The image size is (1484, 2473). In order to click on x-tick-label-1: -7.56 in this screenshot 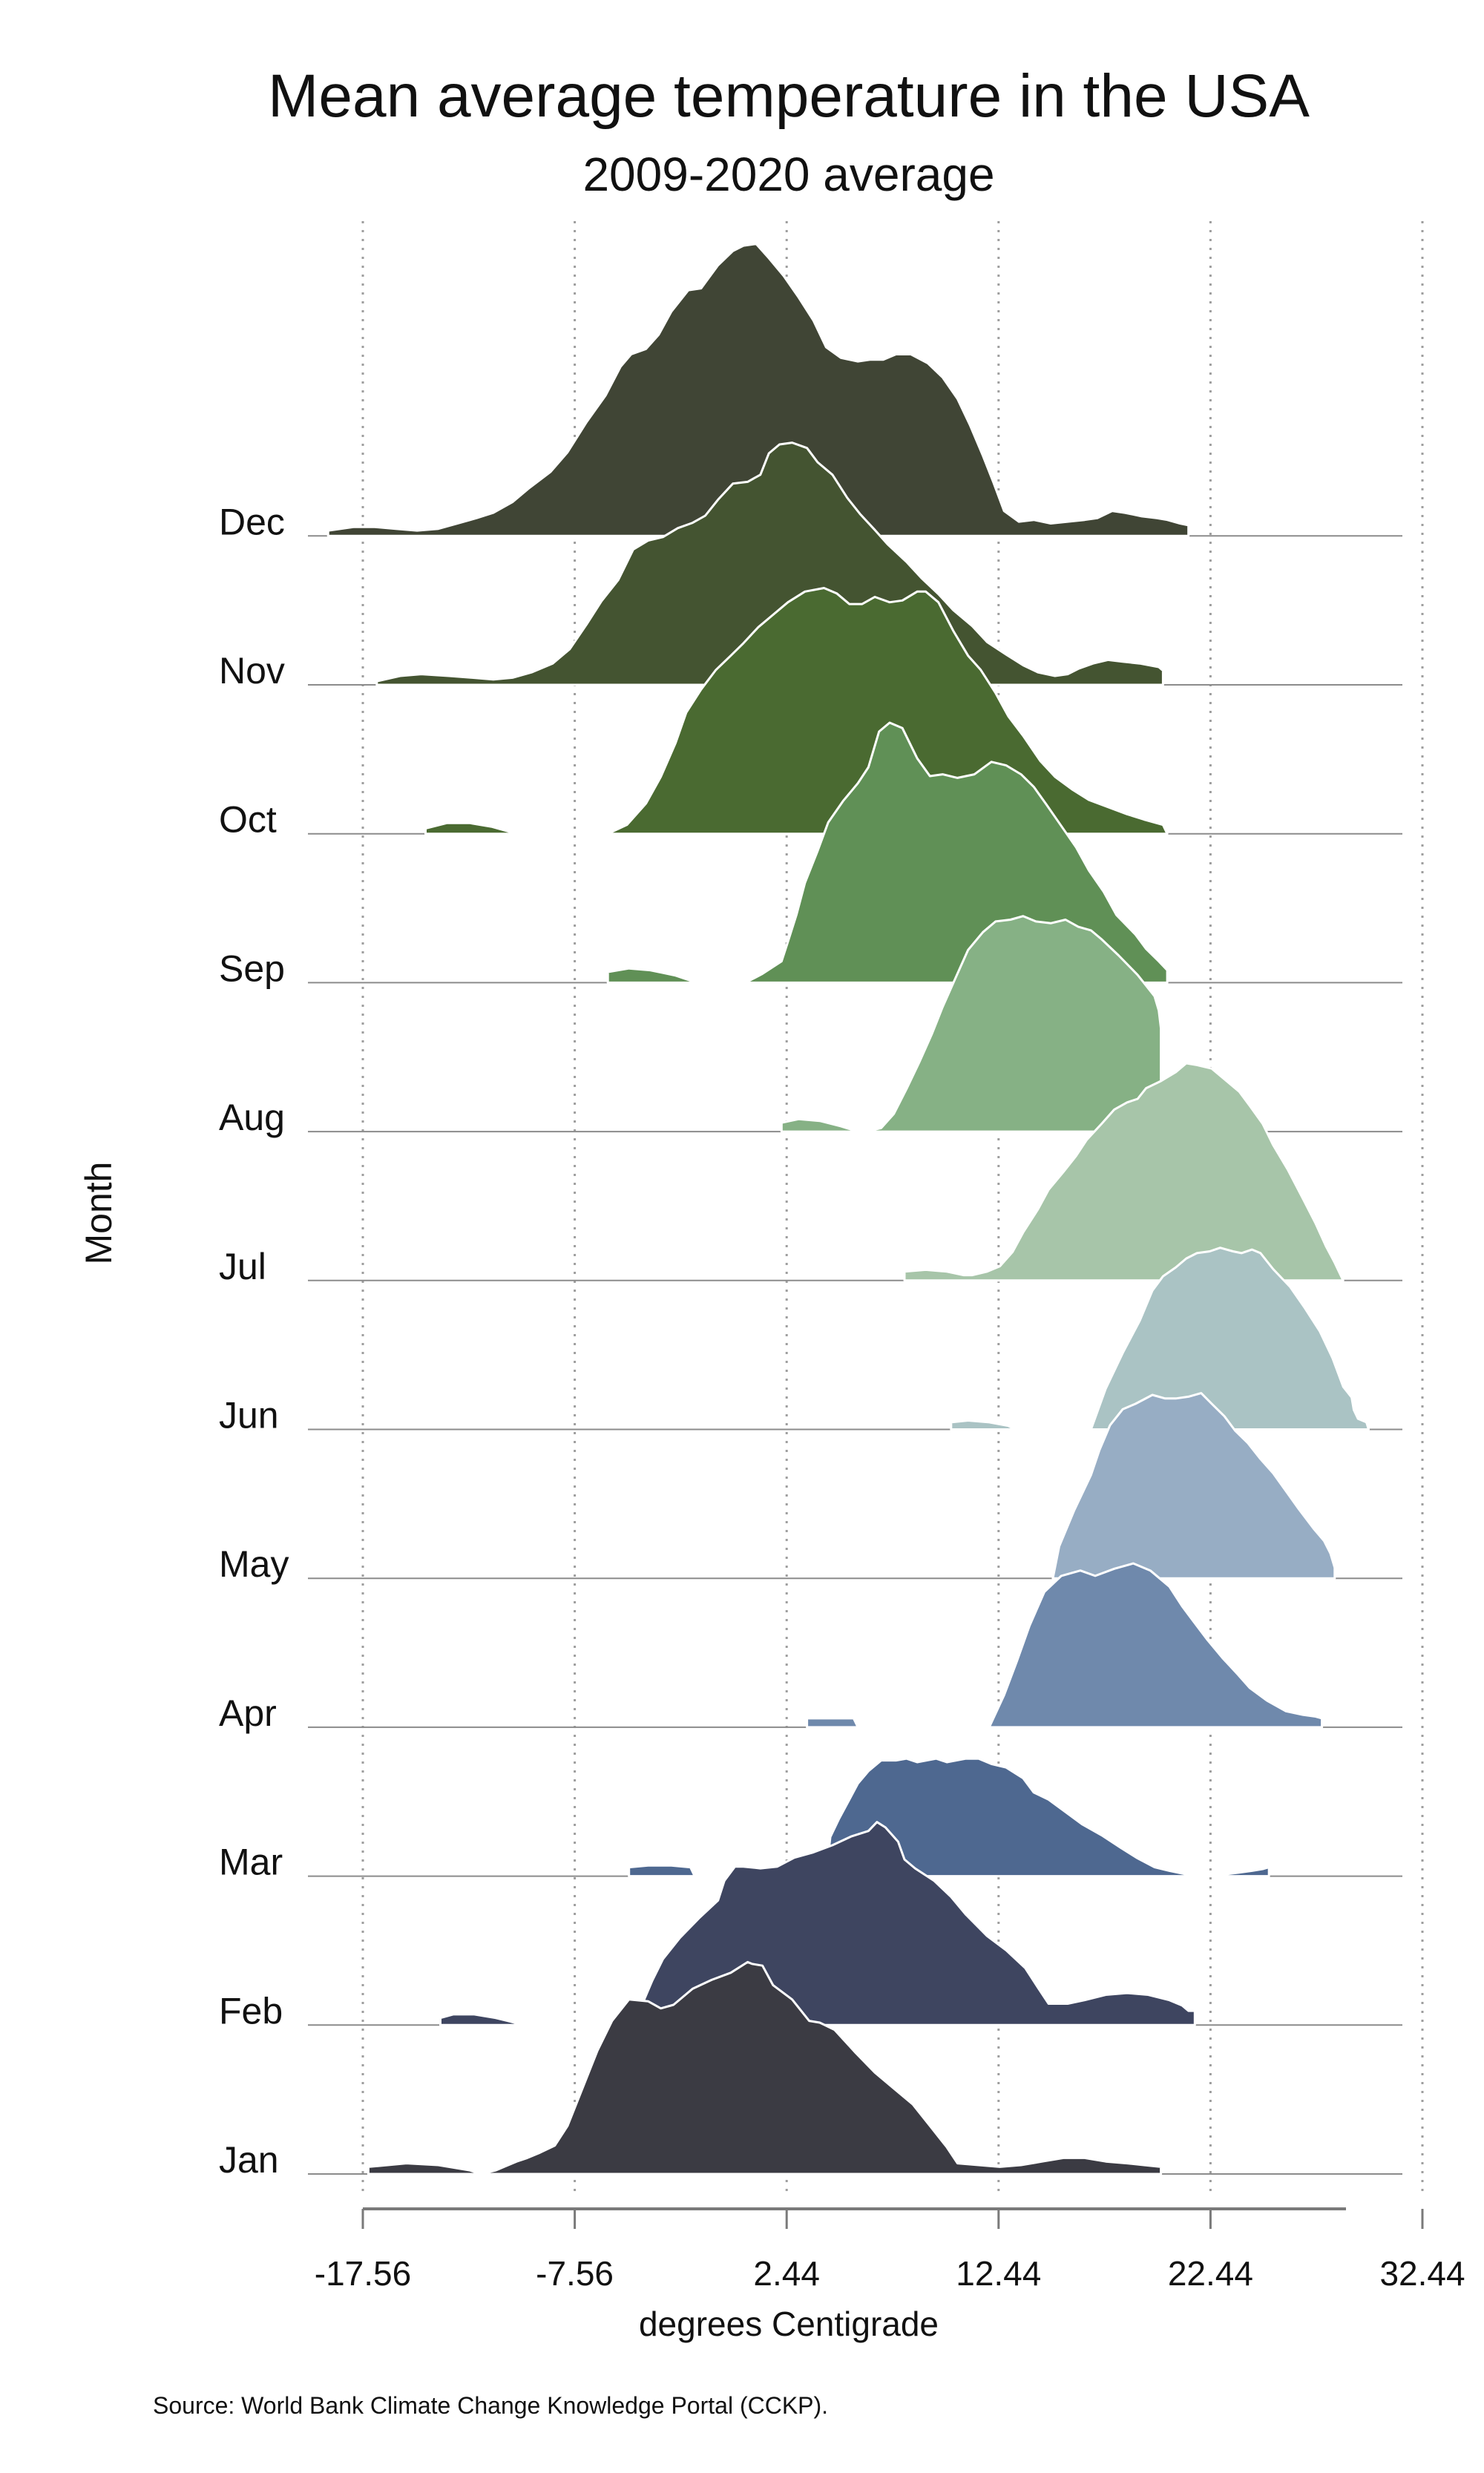, I will do `click(575, 2274)`.